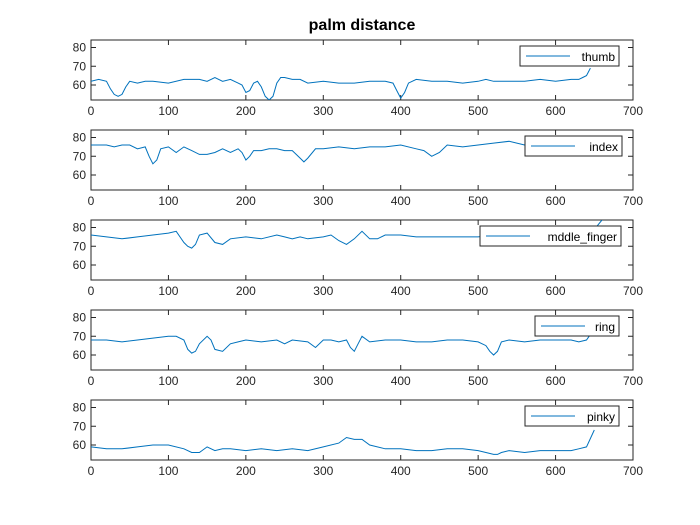  I want to click on legend-label-pinky: pinky, so click(601, 417).